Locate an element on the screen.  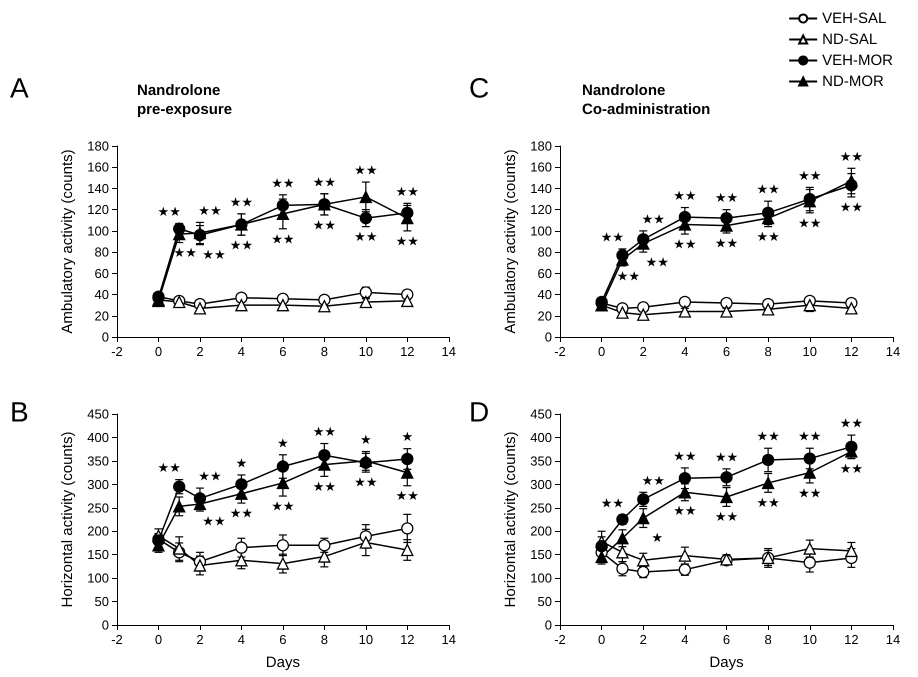
y-tick-label: 120 is located at coordinates (541, 210).